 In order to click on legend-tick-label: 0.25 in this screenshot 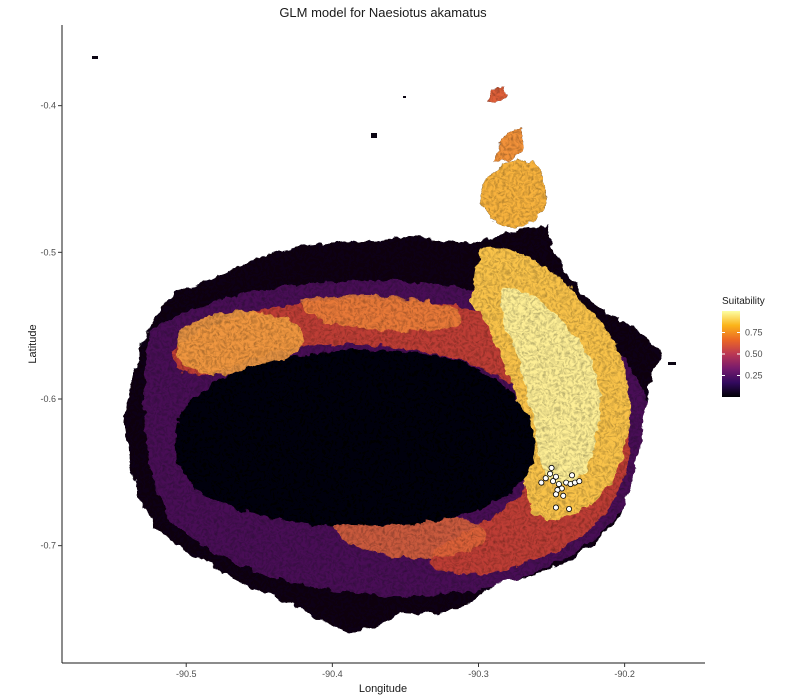, I will do `click(754, 376)`.